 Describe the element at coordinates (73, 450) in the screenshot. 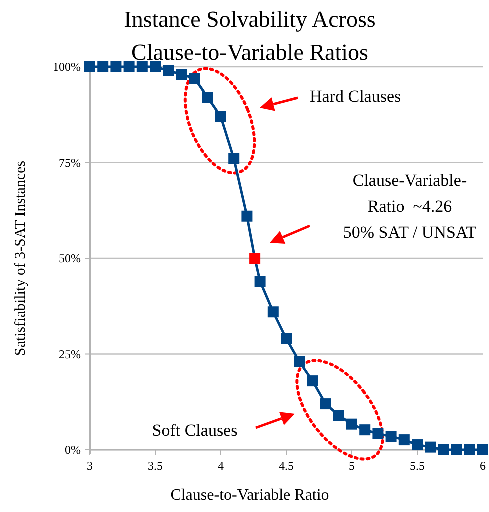

I see `y-tick-label: 0%` at that location.